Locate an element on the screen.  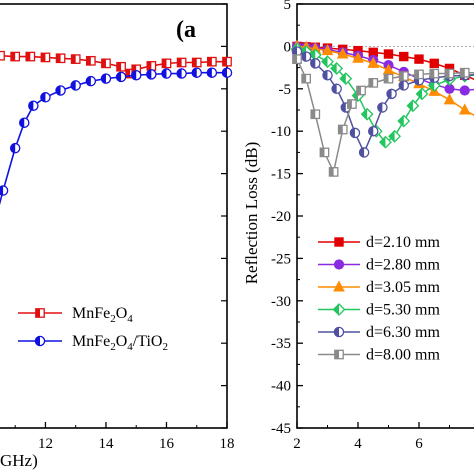
series-3-point-11-fill is located at coordinates (401, 121).